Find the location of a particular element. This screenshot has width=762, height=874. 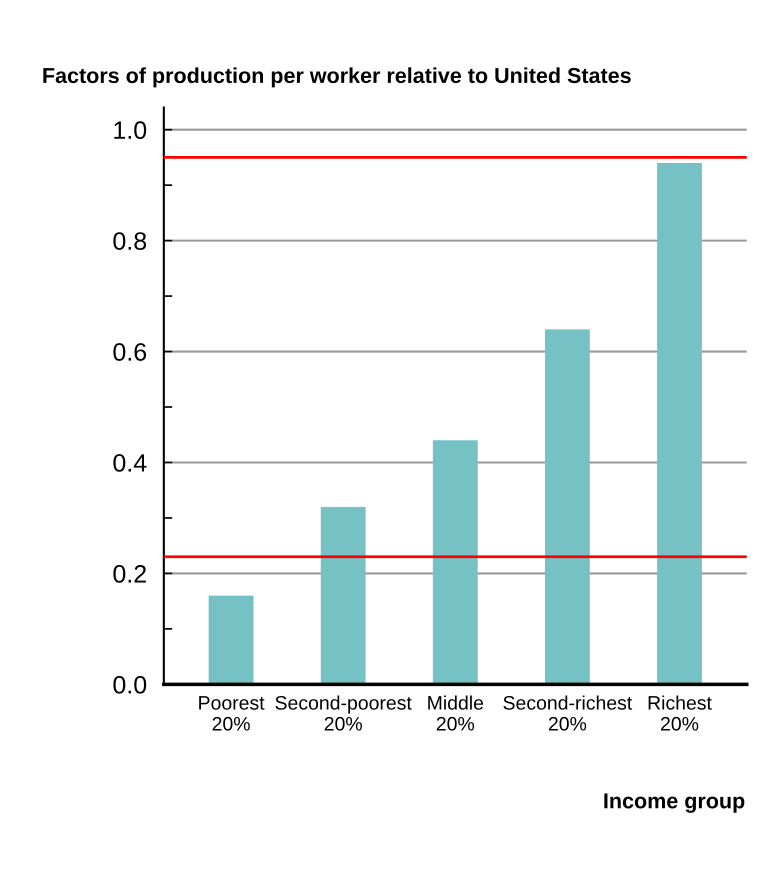

y-tick-label: 0.8 is located at coordinates (129, 241).